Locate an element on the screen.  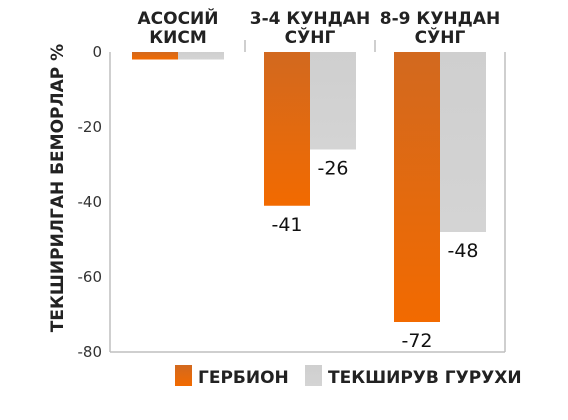
category-label: КИСМ is located at coordinates (178, 38).